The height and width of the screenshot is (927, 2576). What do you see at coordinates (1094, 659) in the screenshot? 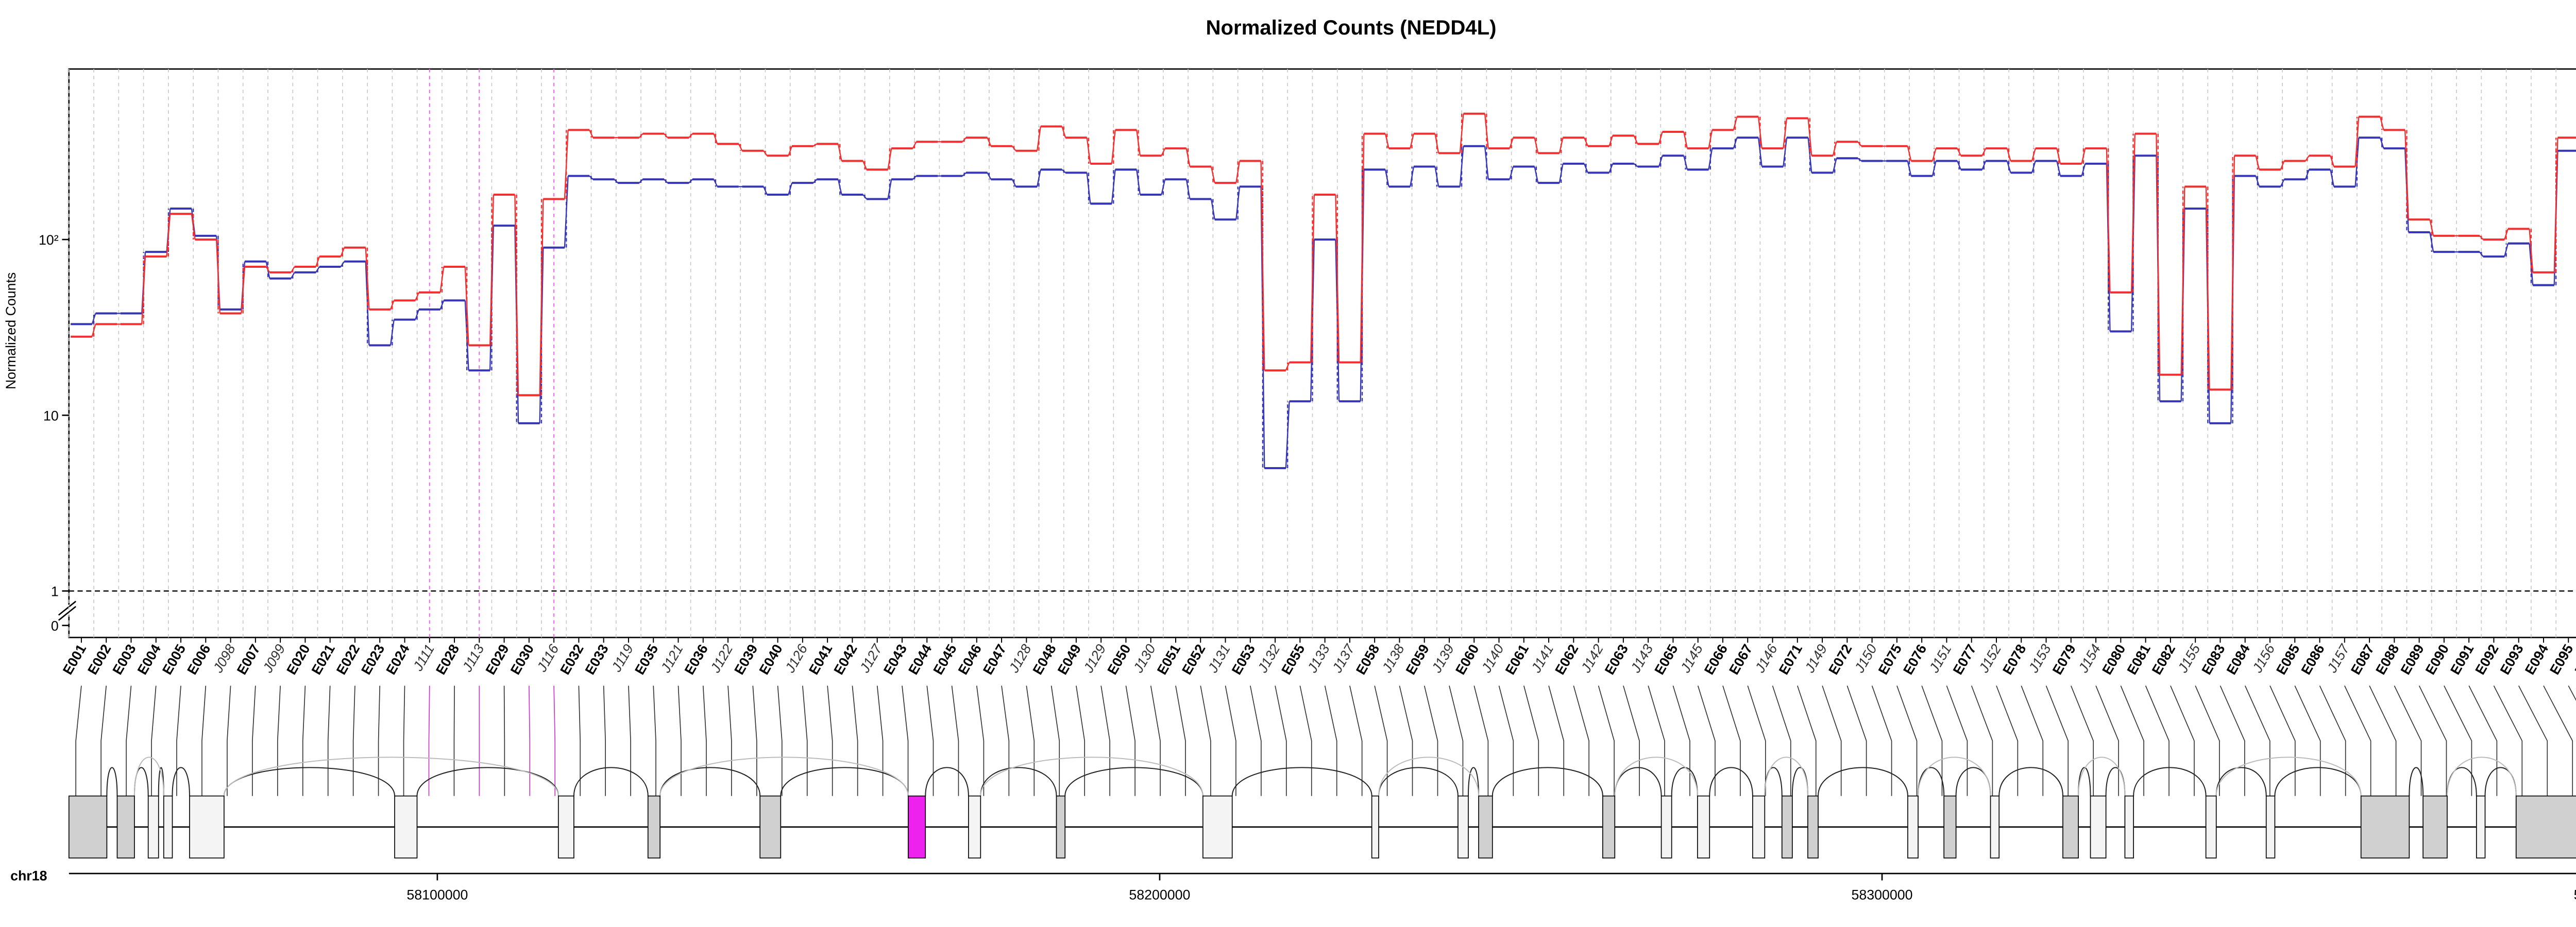
I see `x-tick-label: J129` at bounding box center [1094, 659].